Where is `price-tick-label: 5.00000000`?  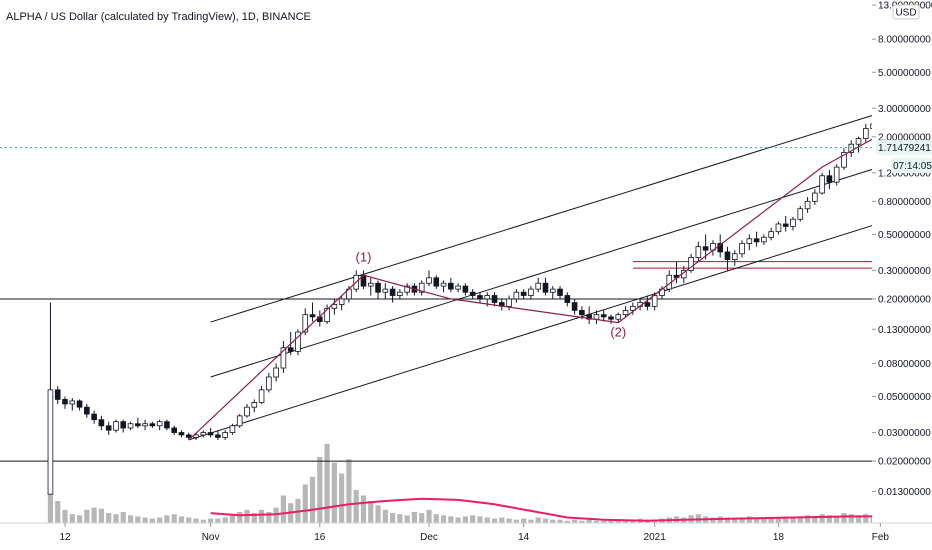
price-tick-label: 5.00000000 is located at coordinates (904, 73).